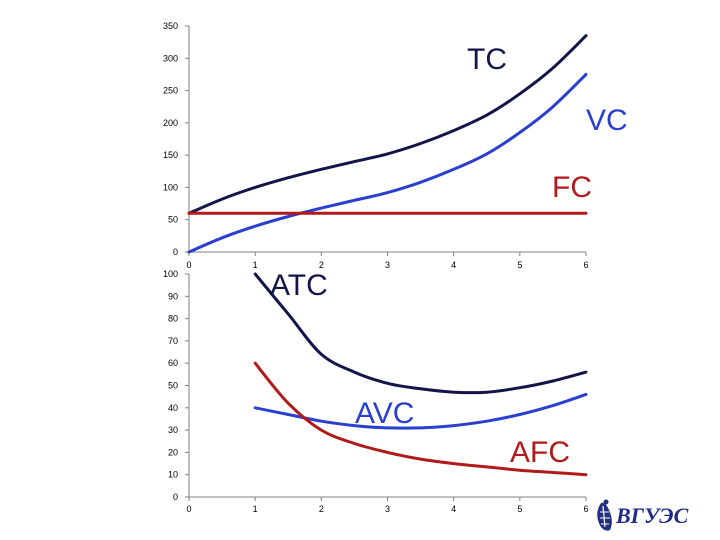 This screenshot has width=720, height=540. I want to click on ac-y-tick-label: 90, so click(173, 296).